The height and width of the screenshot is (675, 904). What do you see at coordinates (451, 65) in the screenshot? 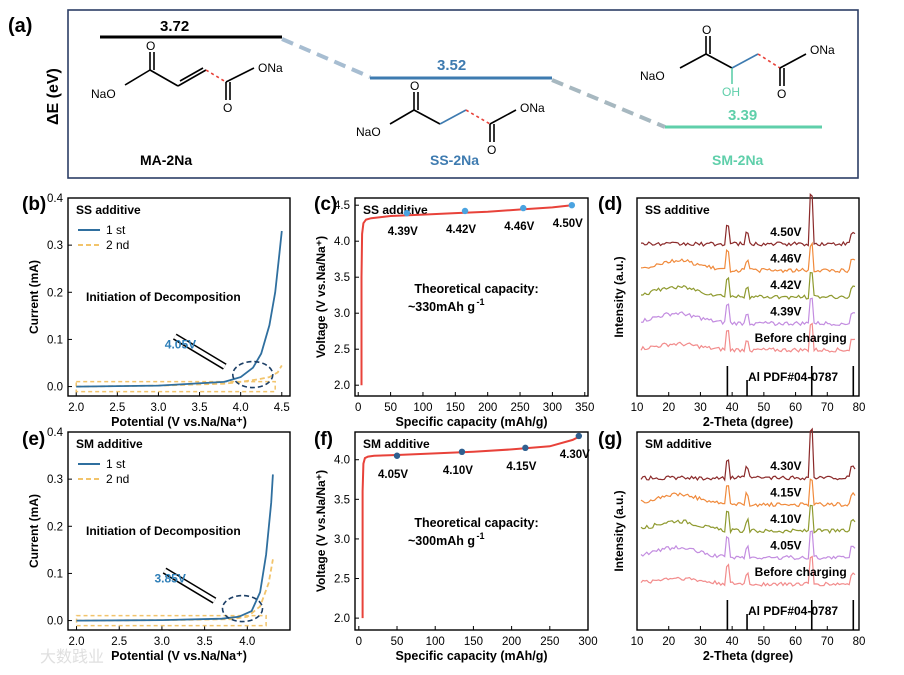
I see `level-ss-value: 3.52` at bounding box center [451, 65].